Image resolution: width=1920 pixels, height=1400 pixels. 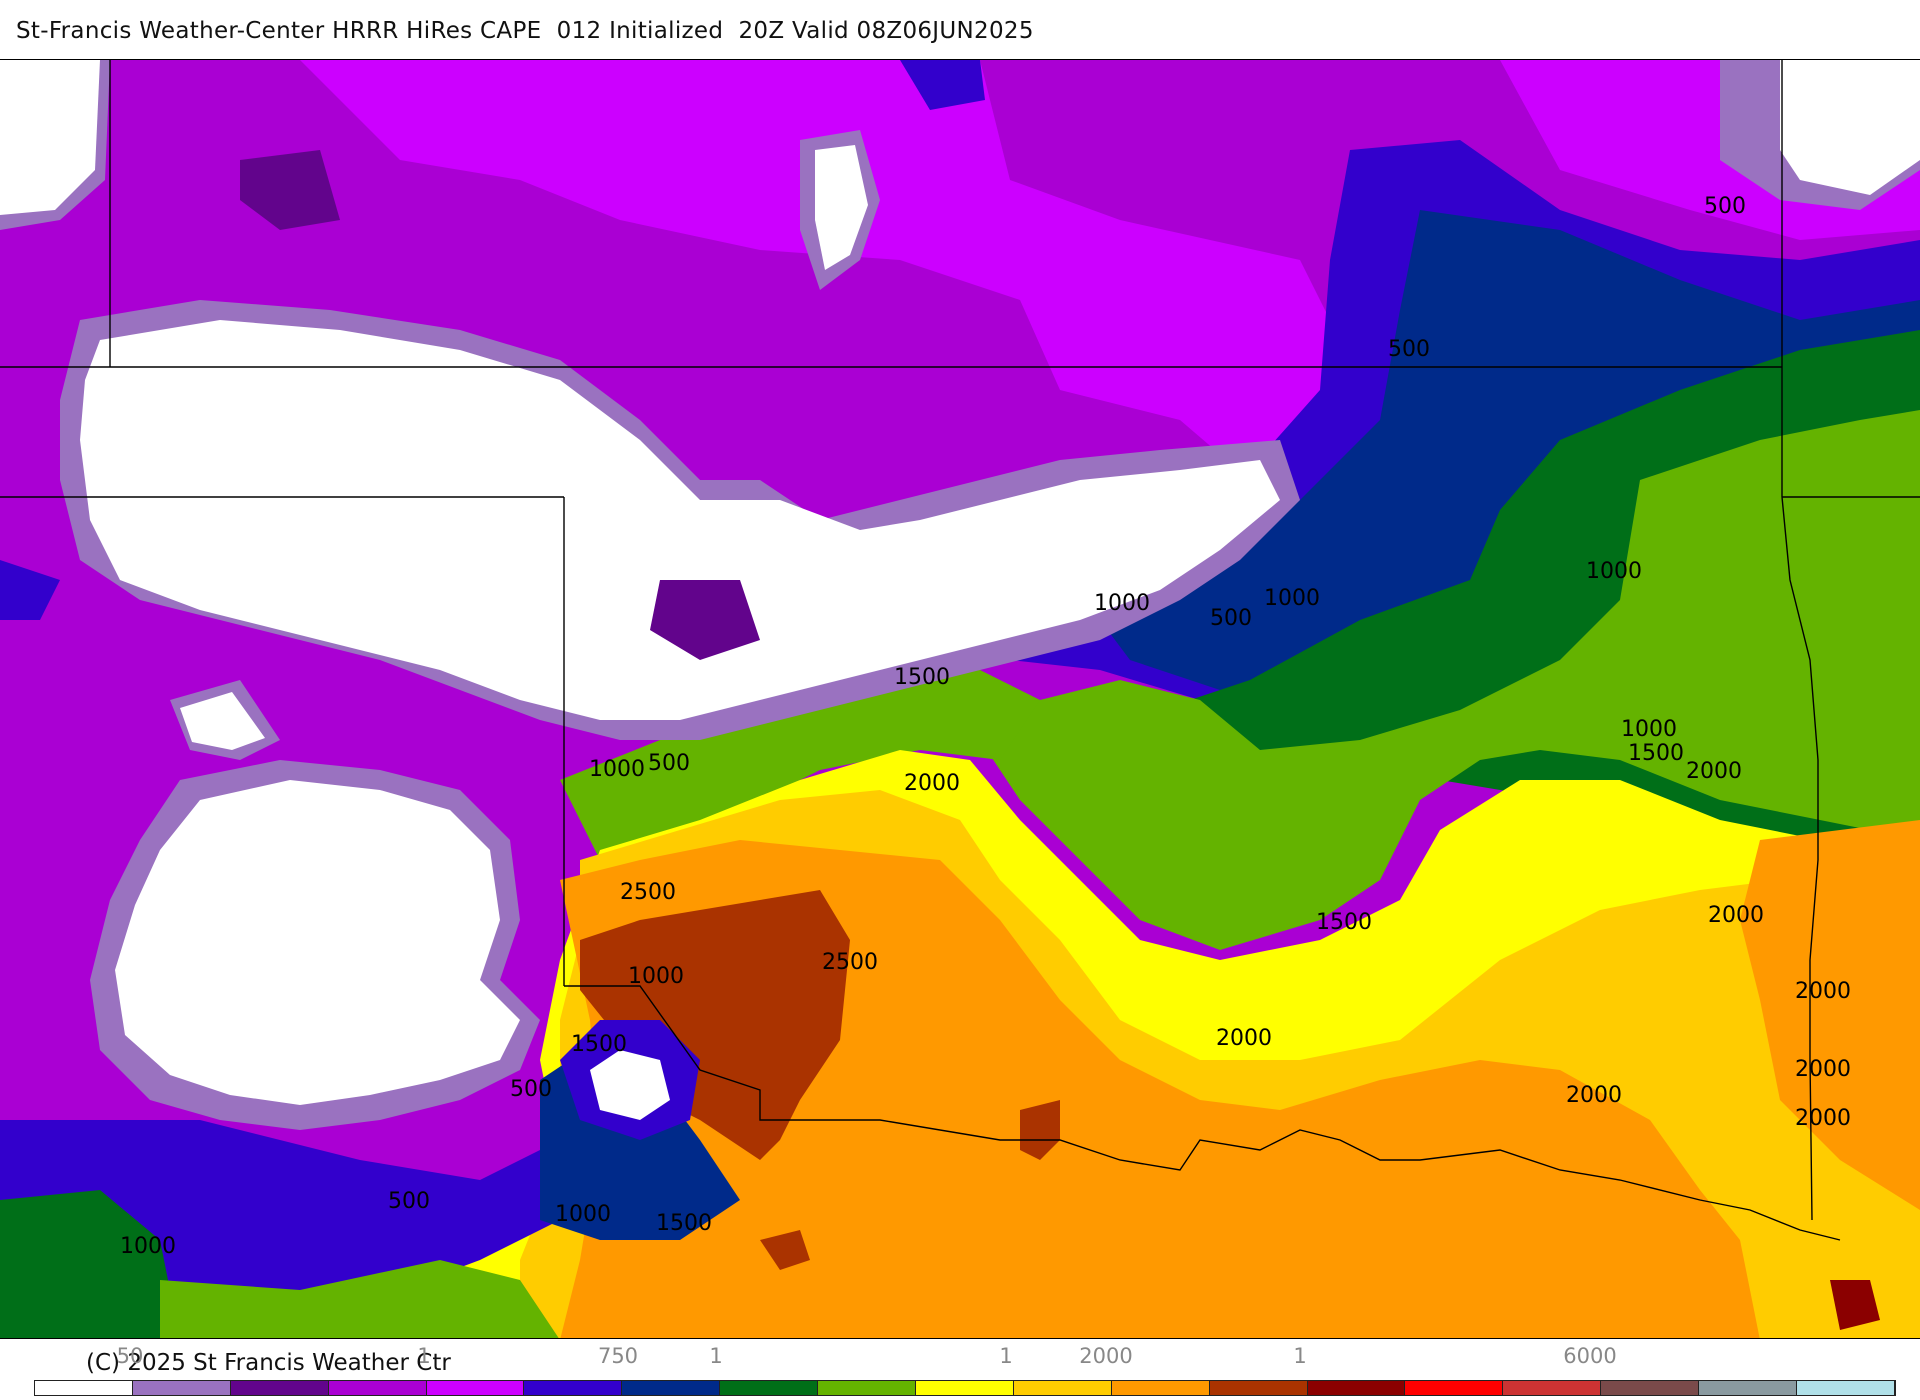 I want to click on cape-zone-dark-green, so click(x=90, y=1264).